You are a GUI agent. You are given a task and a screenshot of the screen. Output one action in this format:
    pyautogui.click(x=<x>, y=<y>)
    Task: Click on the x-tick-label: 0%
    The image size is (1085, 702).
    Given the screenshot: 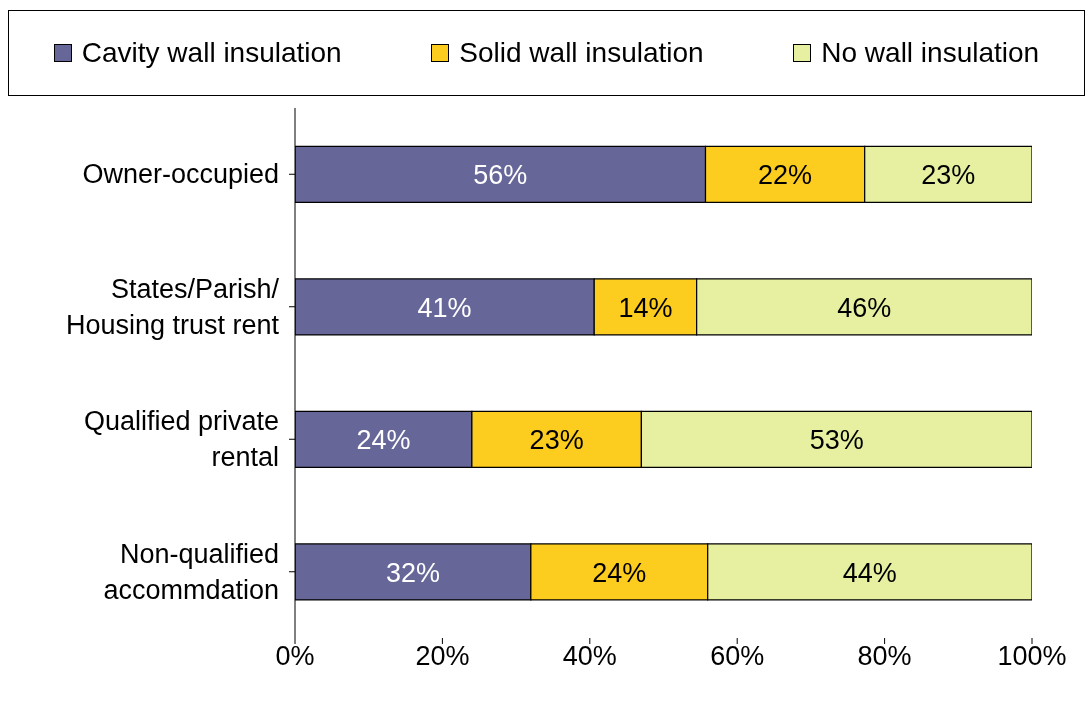 What is the action you would take?
    pyautogui.click(x=295, y=656)
    